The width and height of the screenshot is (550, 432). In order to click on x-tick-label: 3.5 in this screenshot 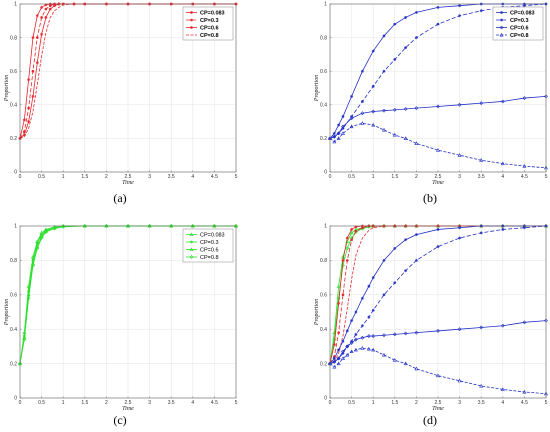, I will do `click(171, 177)`.